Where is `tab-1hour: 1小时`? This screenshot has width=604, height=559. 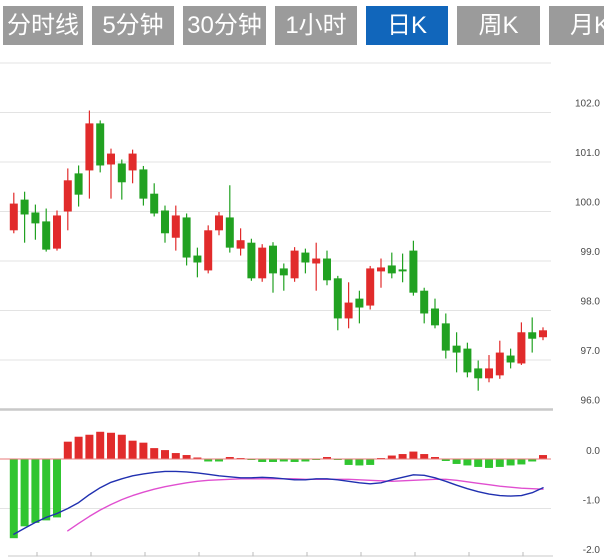
tab-1hour: 1小时 is located at coordinates (316, 25).